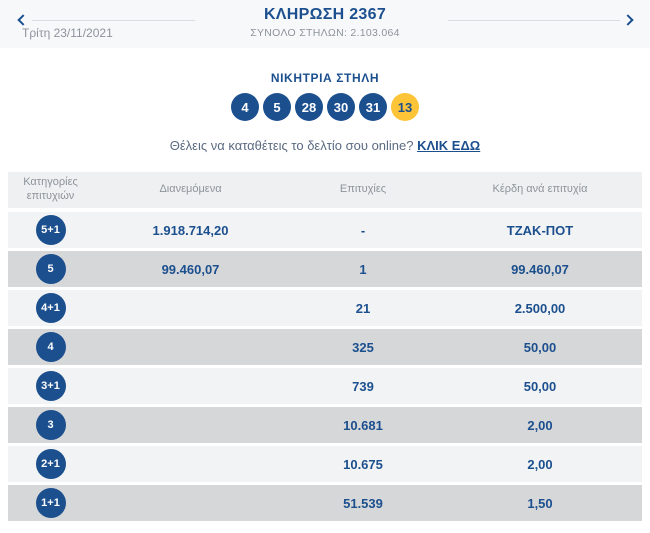 This screenshot has width=650, height=533. Describe the element at coordinates (363, 425) in the screenshot. I see `wins-value: 10.681` at that location.